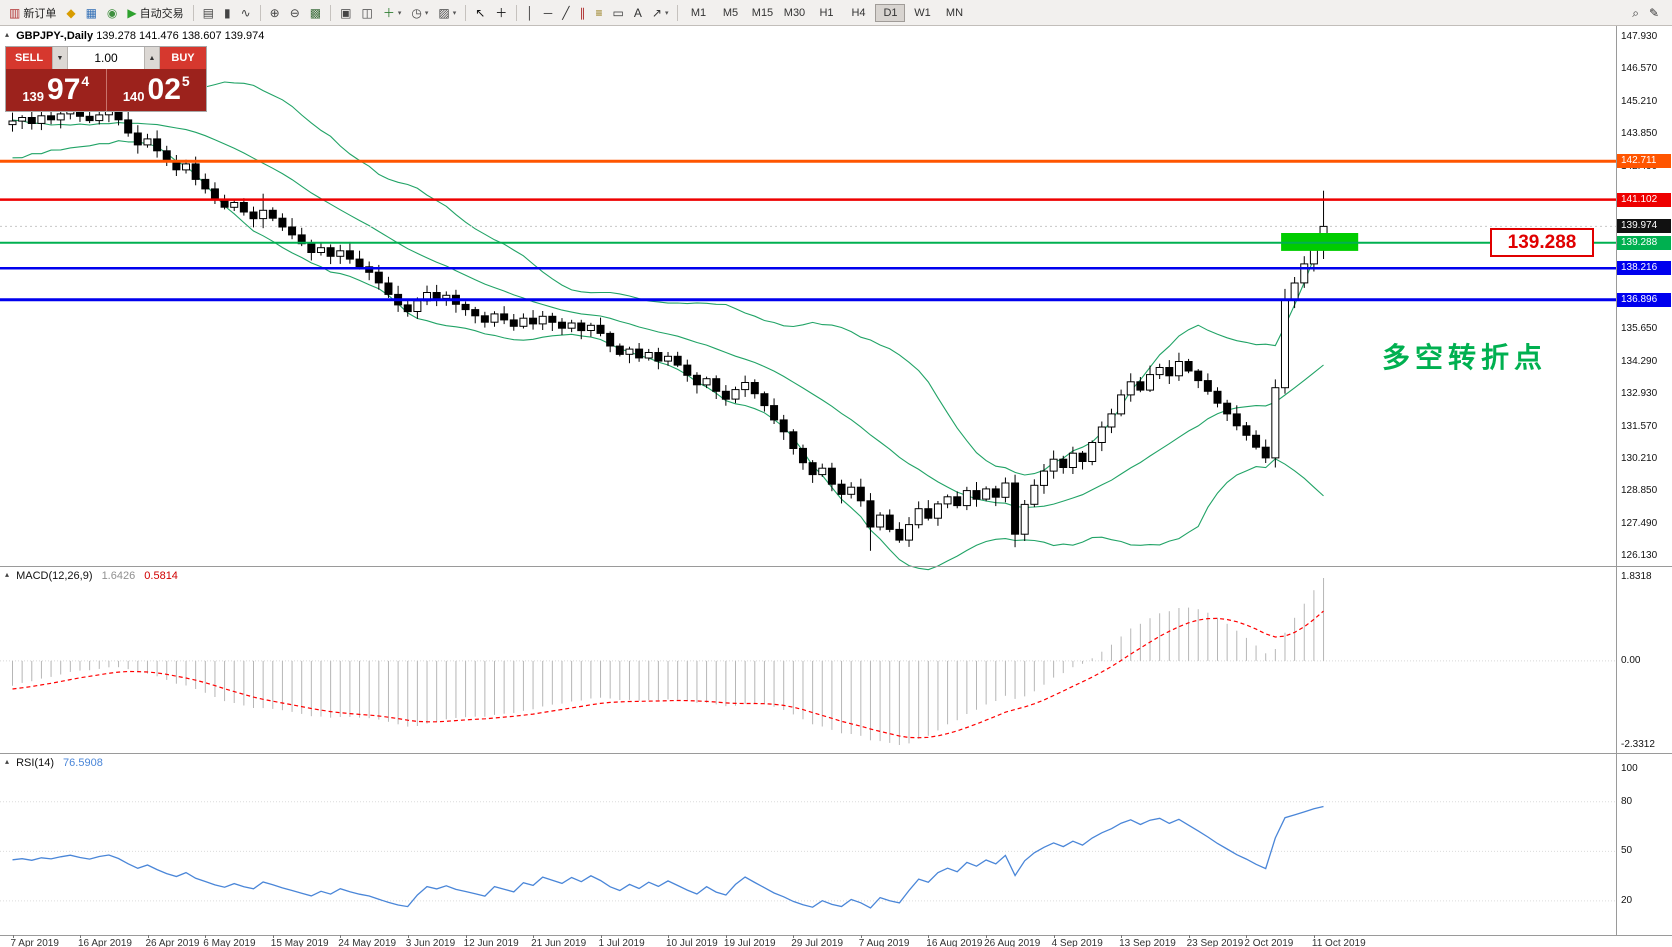 The width and height of the screenshot is (1672, 947). Describe the element at coordinates (180, 36) in the screenshot. I see `quote-ohlc: 139.278 141.476 138.607 139.974` at that location.